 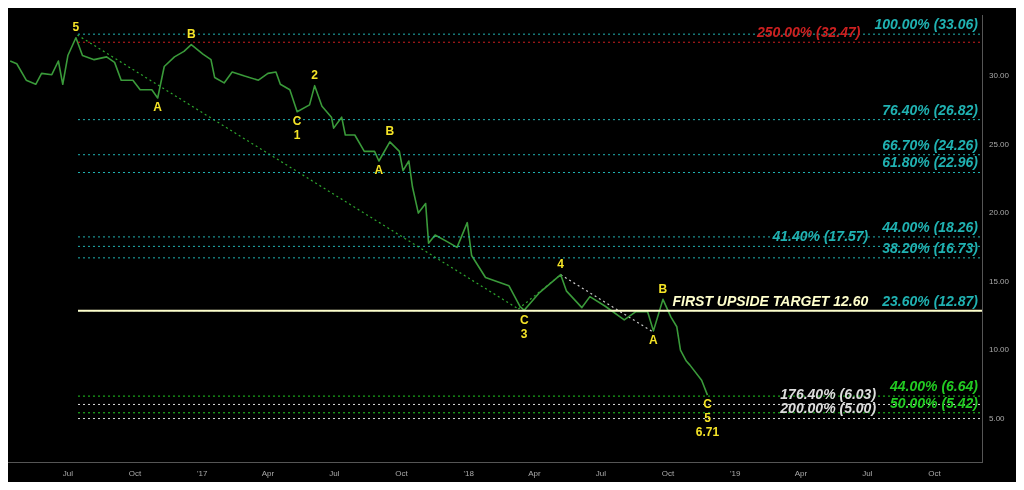 What do you see at coordinates (999, 76) in the screenshot?
I see `y-tick-label: 30.00` at bounding box center [999, 76].